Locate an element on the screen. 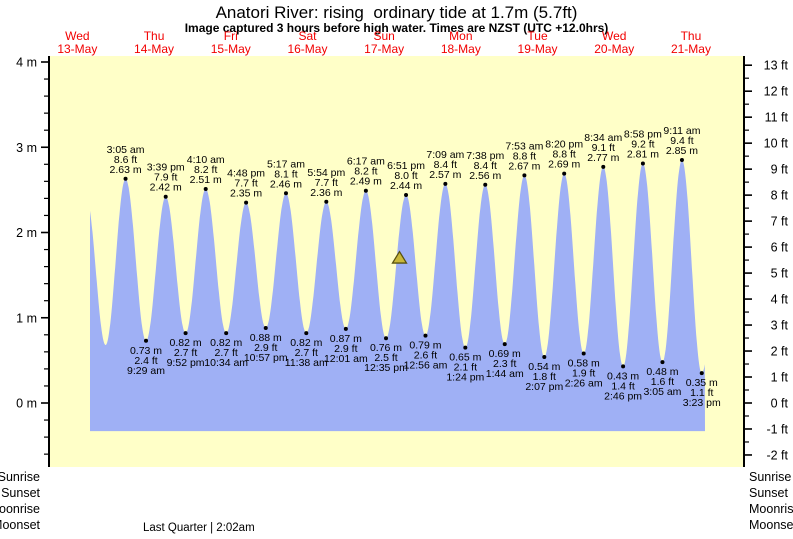  low-tide-ft-label: 2.1 ft is located at coordinates (465, 368).